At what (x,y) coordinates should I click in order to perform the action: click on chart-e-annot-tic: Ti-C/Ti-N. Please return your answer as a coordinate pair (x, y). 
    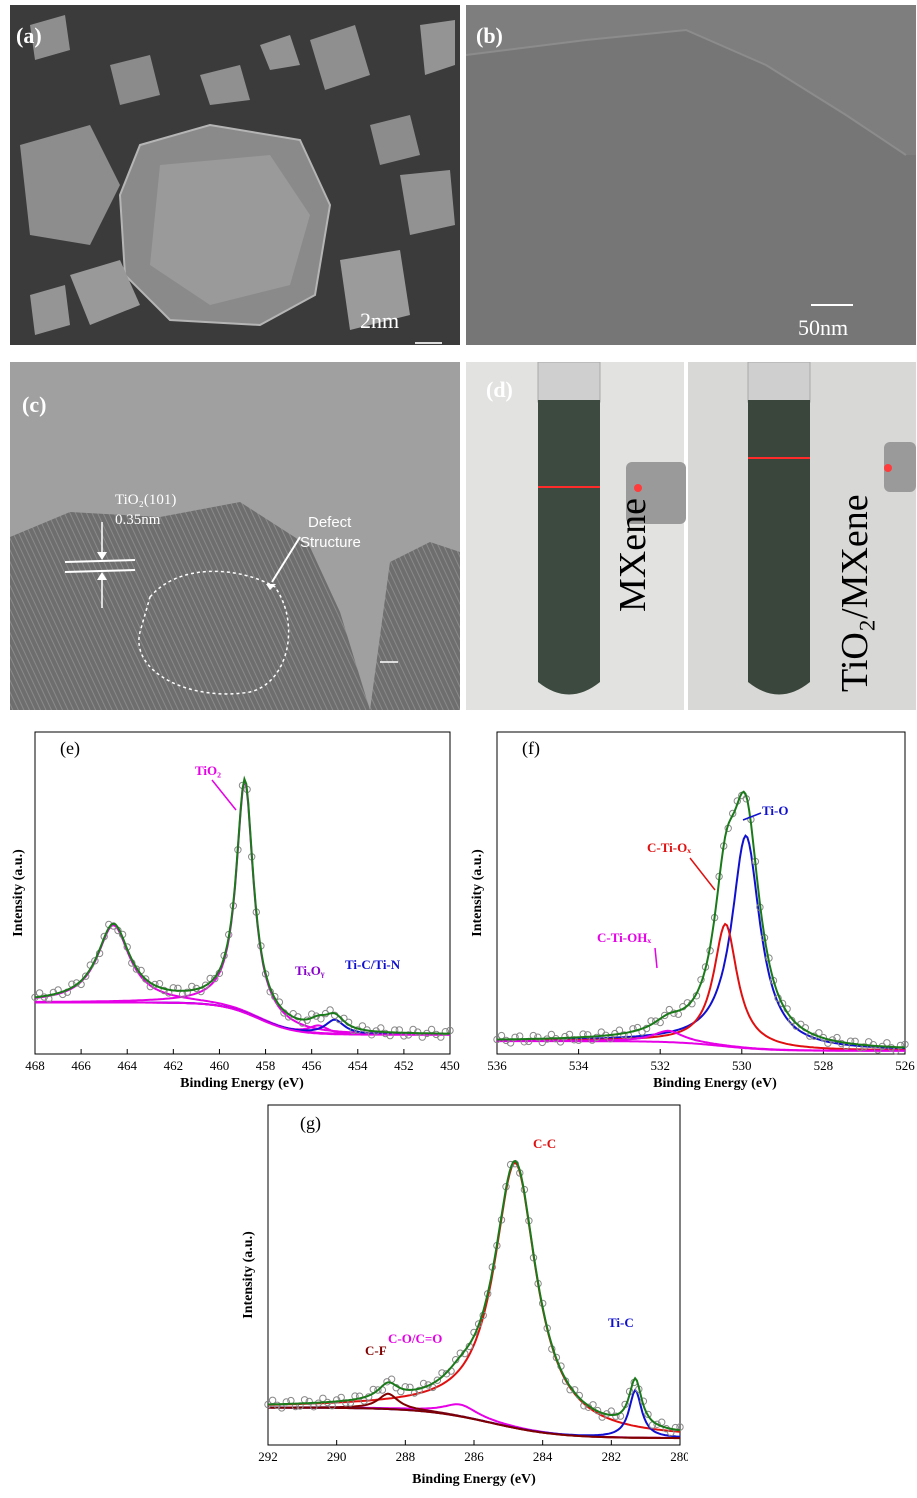
    Looking at the image, I should click on (373, 964).